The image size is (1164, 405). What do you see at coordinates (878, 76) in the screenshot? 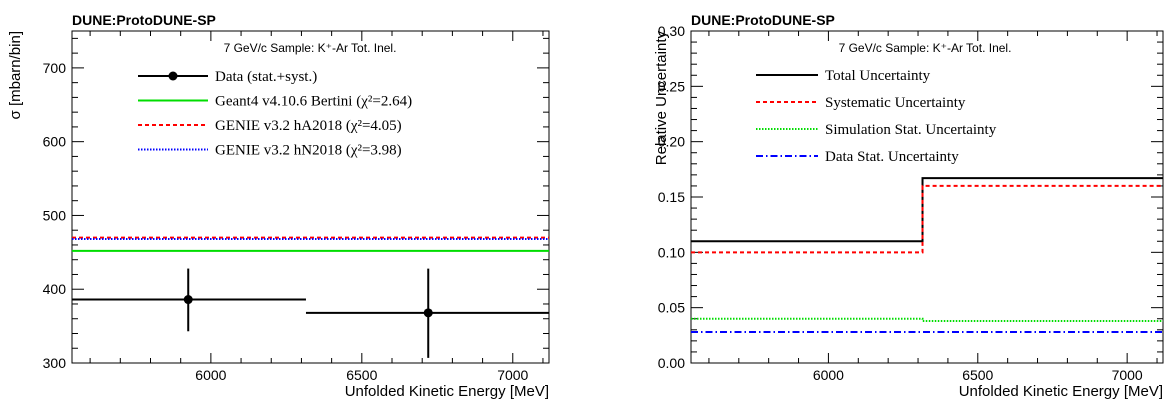
I see `legend-label: Total Uncertainty` at bounding box center [878, 76].